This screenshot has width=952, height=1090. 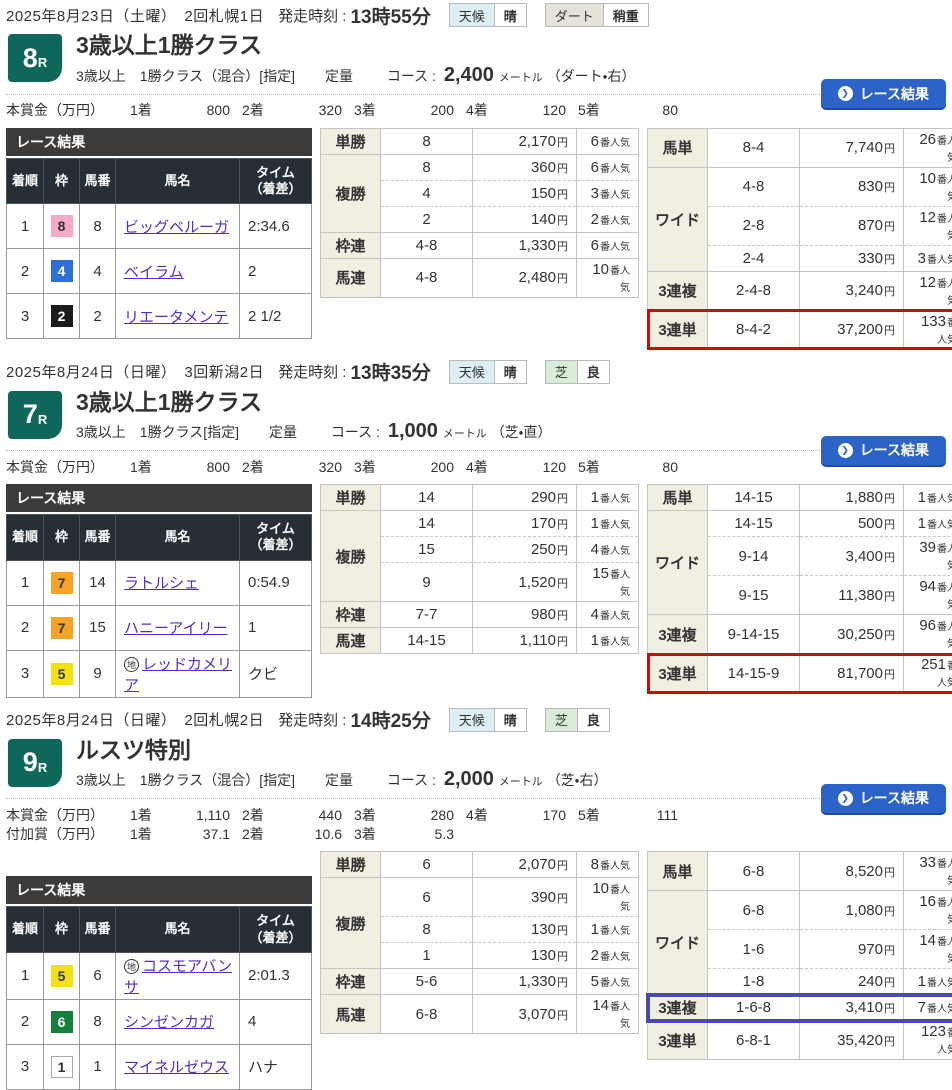 What do you see at coordinates (62, 271) in the screenshot?
I see `frame-cell: 4` at bounding box center [62, 271].